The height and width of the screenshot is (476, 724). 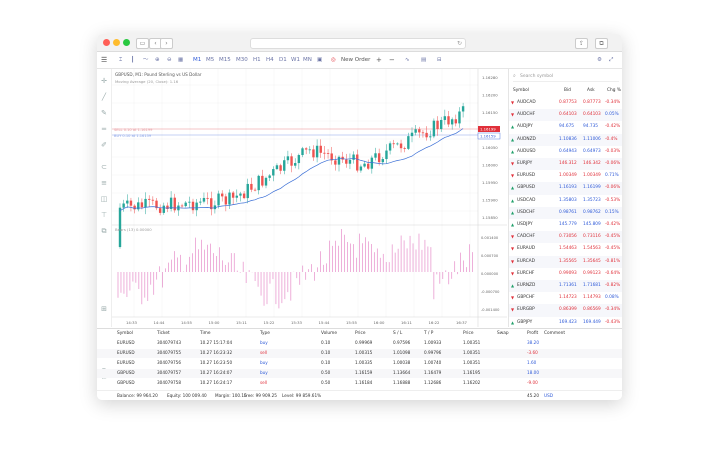 I want to click on watchlist-row: ▼ AUDCAD 0.87753 0.87773 -0.34%, so click(x=565, y=103).